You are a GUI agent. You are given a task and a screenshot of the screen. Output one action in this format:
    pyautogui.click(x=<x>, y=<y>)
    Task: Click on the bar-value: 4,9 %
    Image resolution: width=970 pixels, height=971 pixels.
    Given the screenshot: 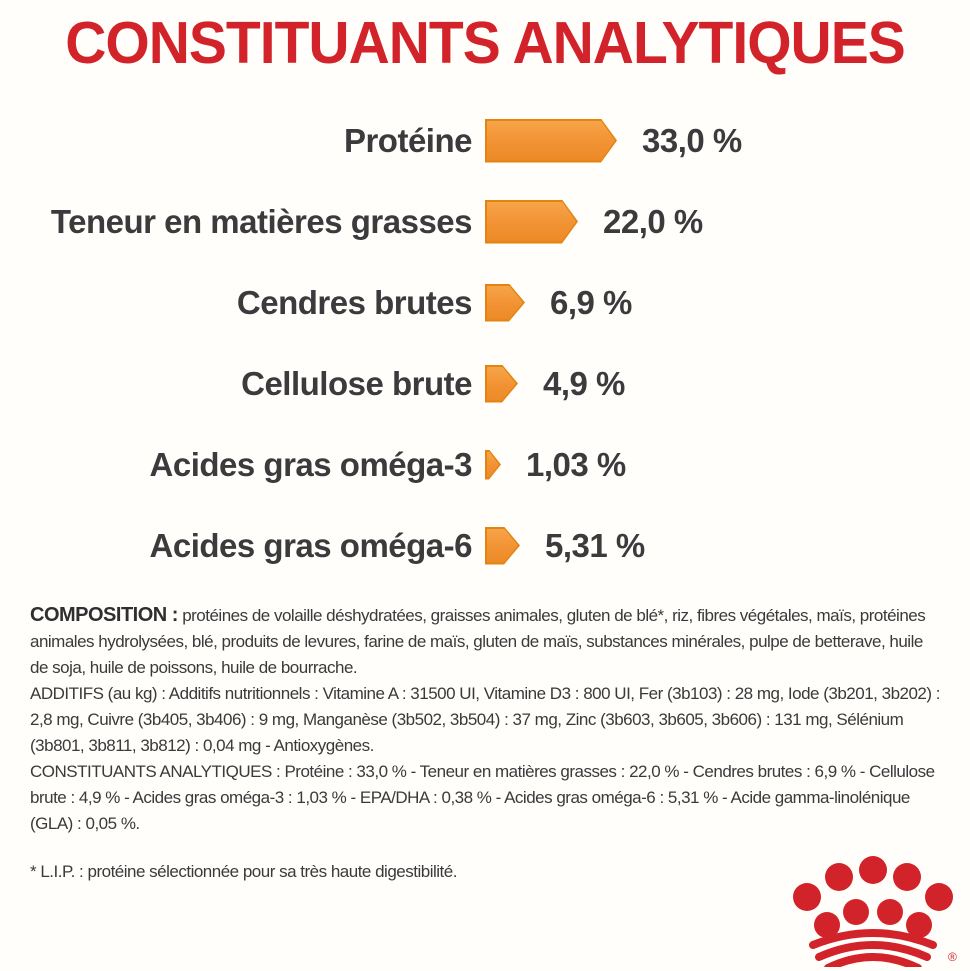 What is the action you would take?
    pyautogui.click(x=584, y=383)
    